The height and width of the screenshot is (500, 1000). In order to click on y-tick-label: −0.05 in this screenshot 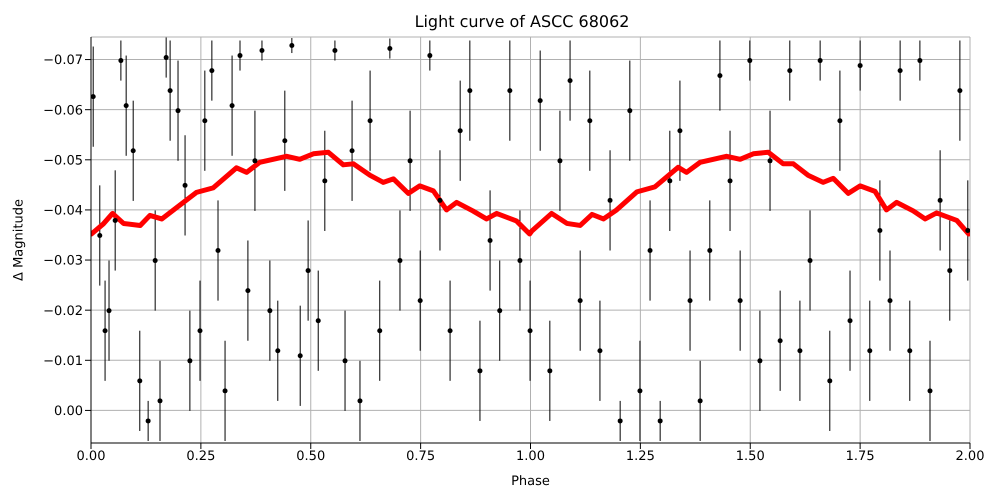, I will do `click(63, 160)`.